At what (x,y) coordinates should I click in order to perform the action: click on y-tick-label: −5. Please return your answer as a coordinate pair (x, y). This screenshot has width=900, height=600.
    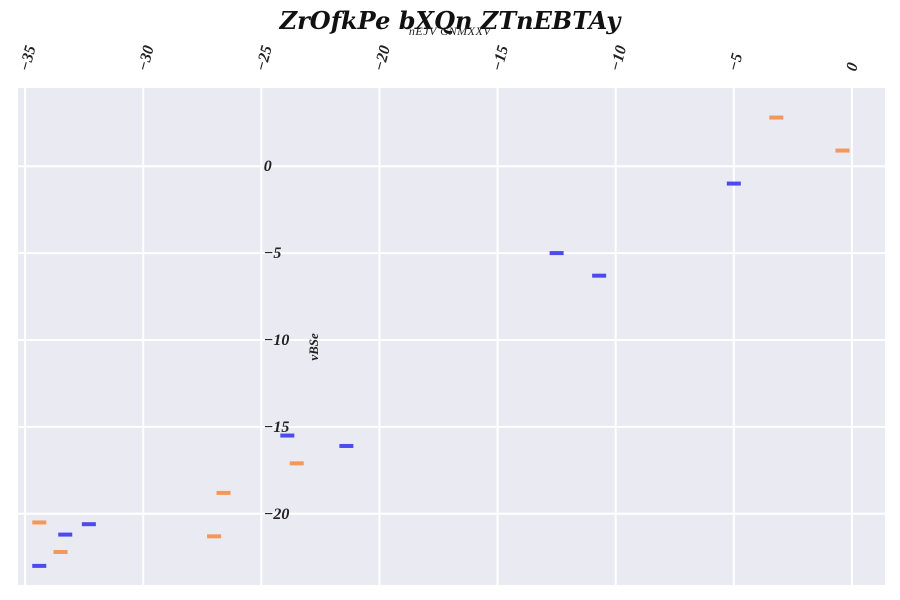
    Looking at the image, I should click on (273, 253).